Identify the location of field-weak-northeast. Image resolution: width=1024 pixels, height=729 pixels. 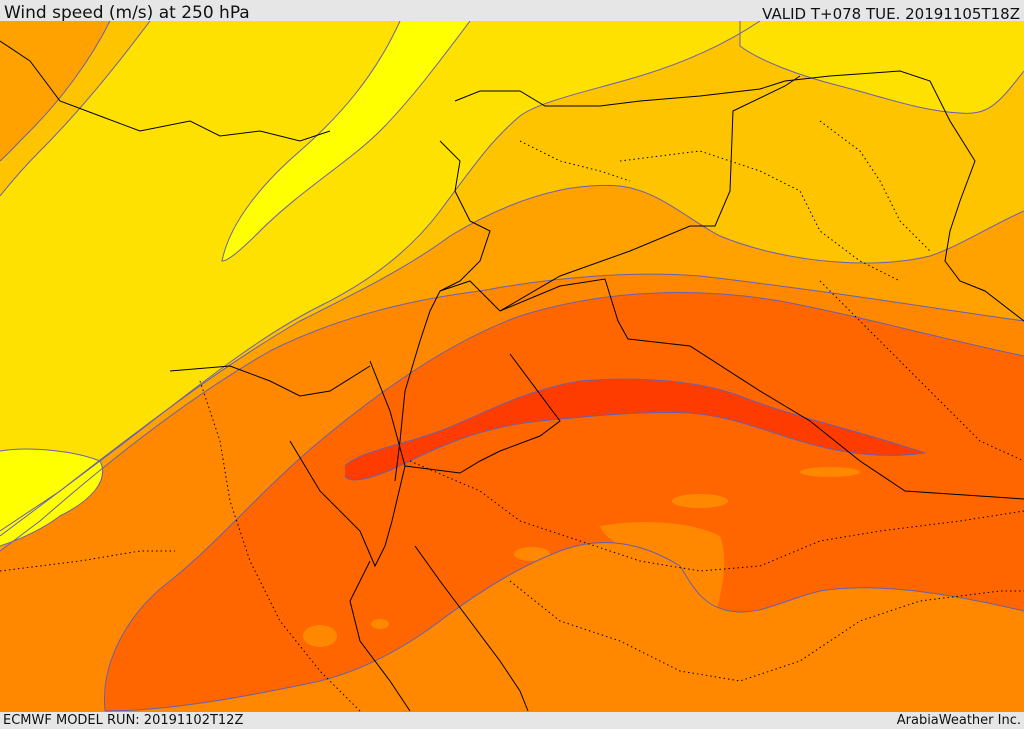
(882, 67).